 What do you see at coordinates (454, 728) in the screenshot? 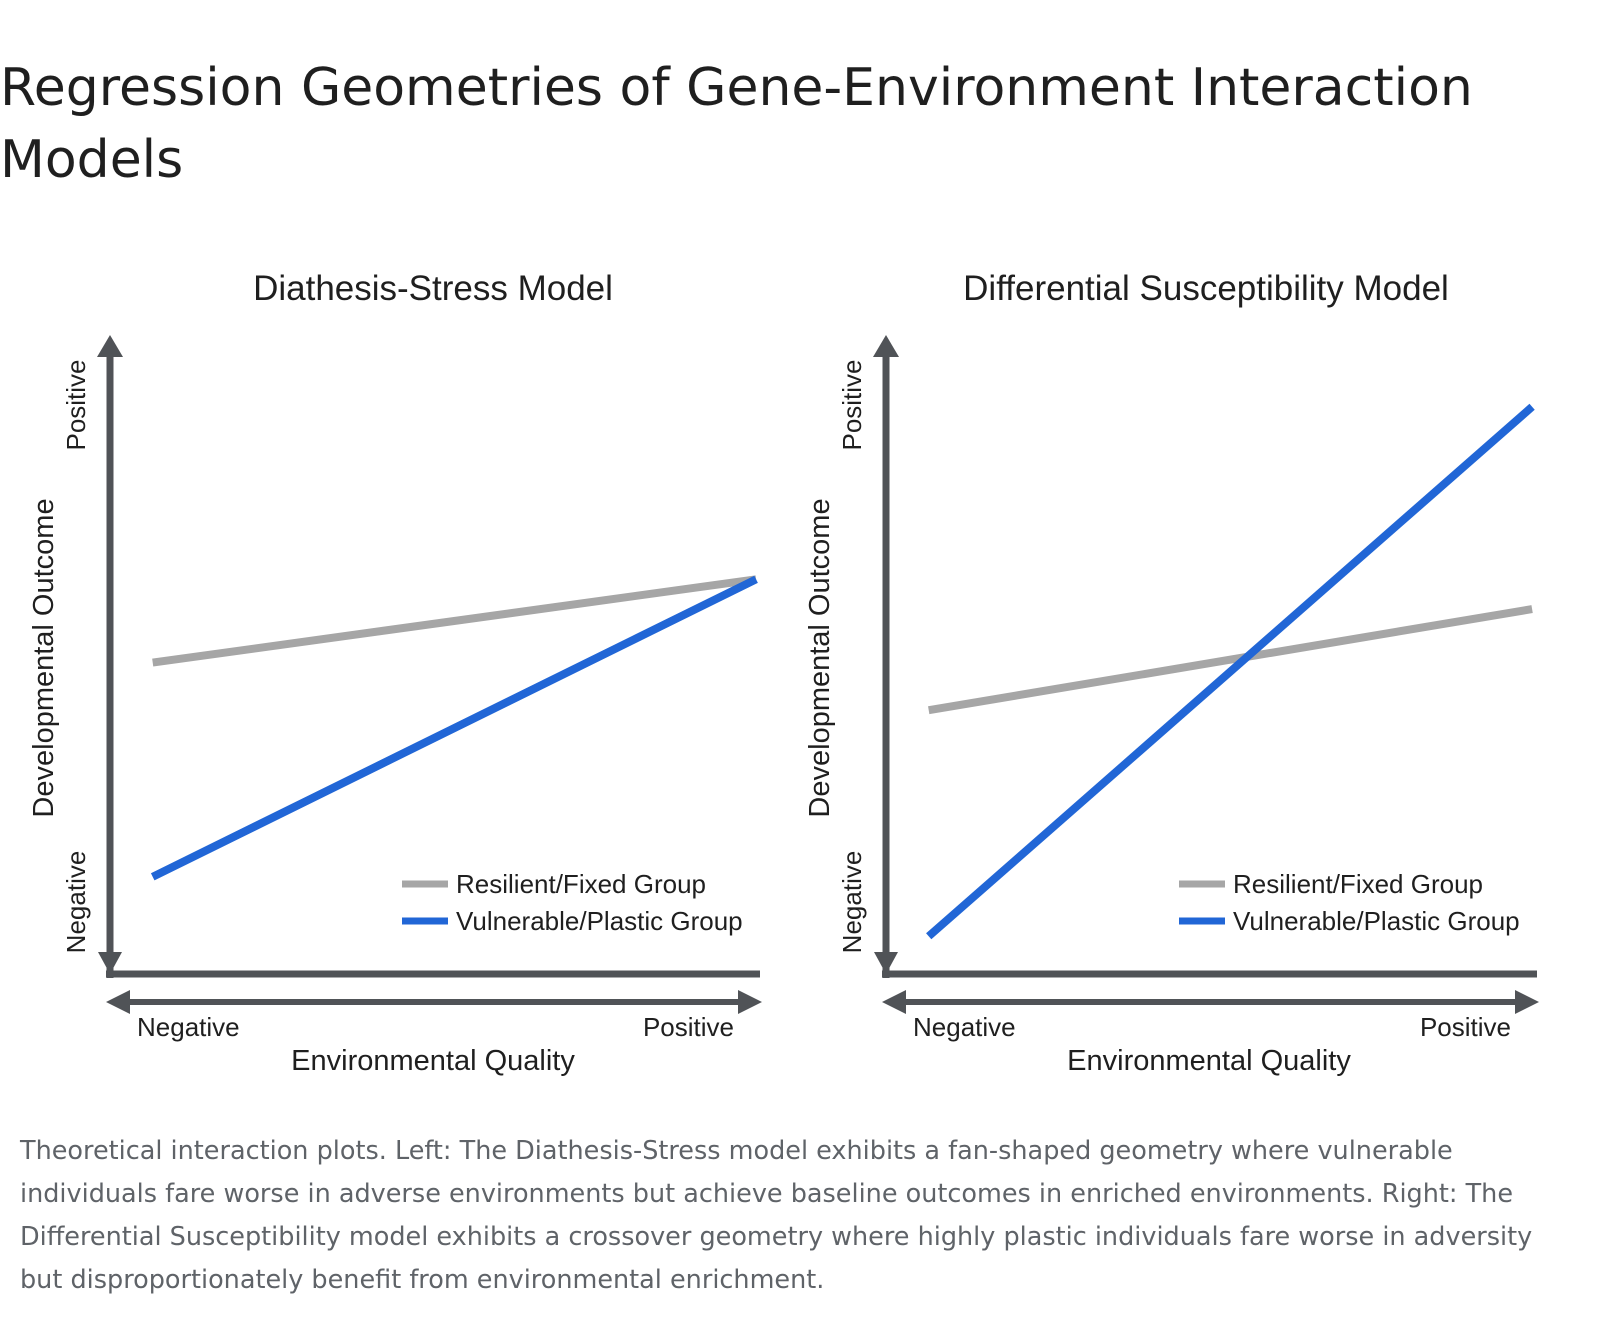
I see `series-line-vulnerable` at bounding box center [454, 728].